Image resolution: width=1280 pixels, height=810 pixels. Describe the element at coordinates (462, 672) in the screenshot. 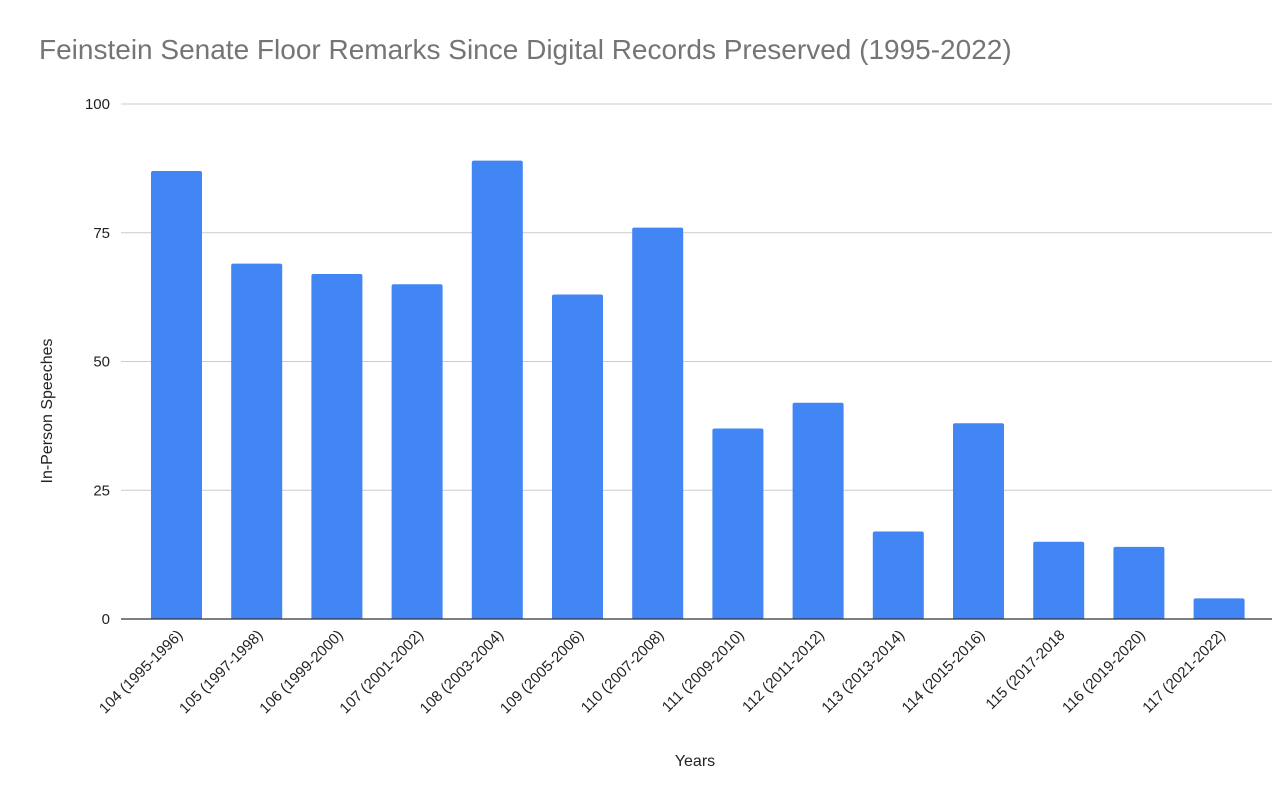

I see `x-tick-label: 108 (2003-2004)` at that location.